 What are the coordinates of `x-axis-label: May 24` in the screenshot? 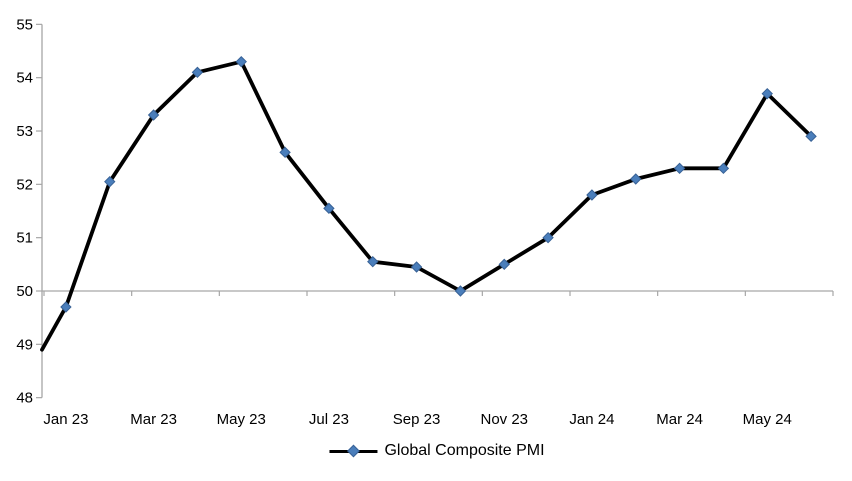 It's located at (767, 419).